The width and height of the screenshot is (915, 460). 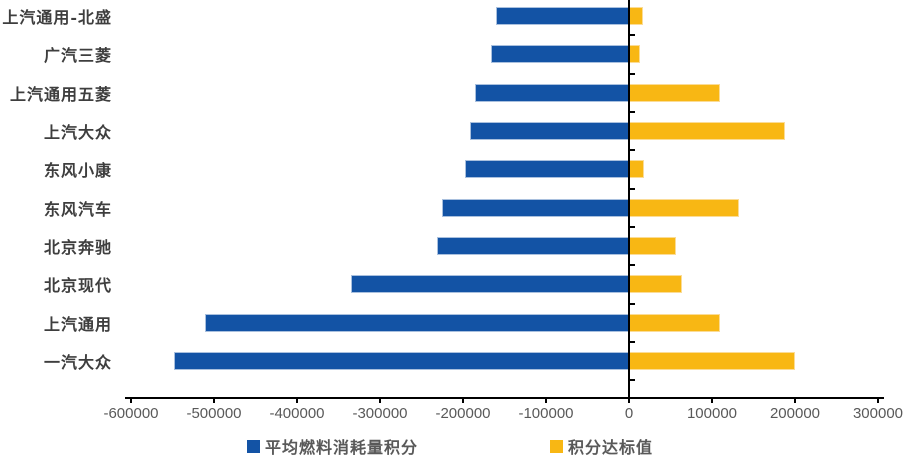 I want to click on category-label: 东风汽车, so click(x=77, y=209).